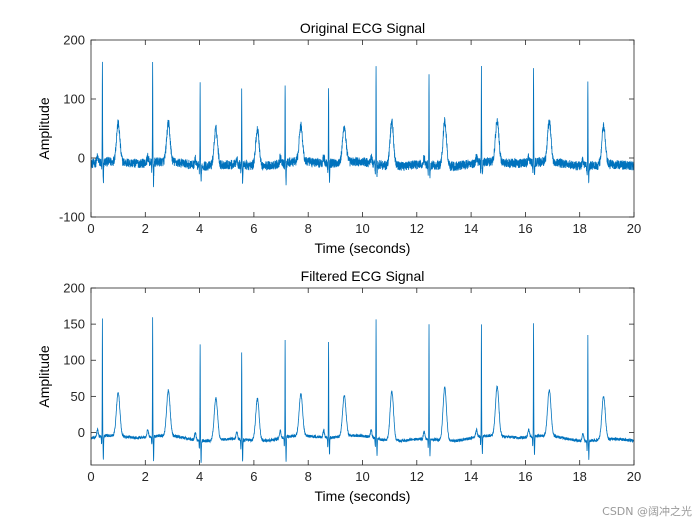 Image resolution: width=700 pixels, height=525 pixels. I want to click on watermark: CSDN @阔冲之光, so click(647, 511).